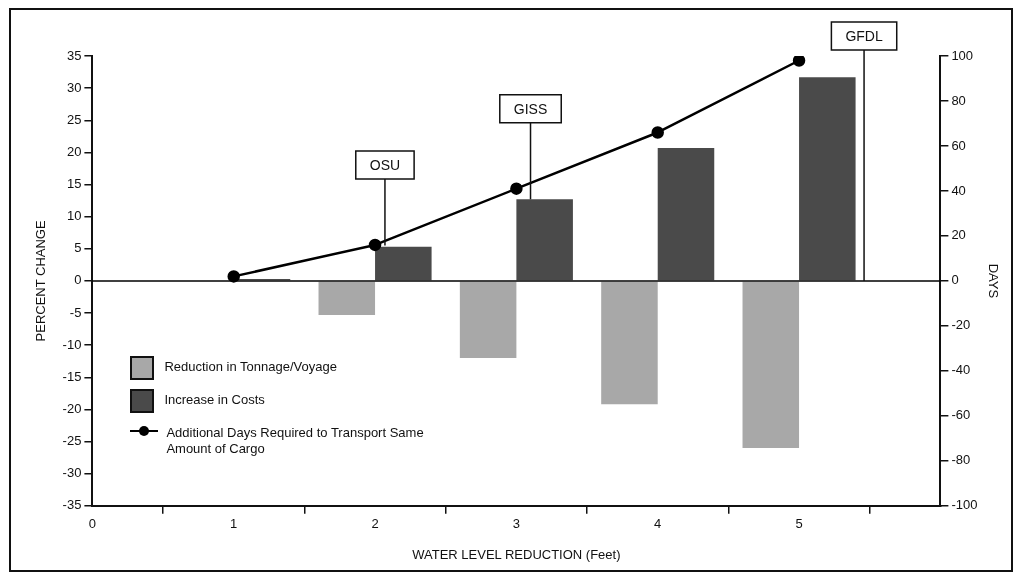 The height and width of the screenshot is (585, 1026). Describe the element at coordinates (958, 190) in the screenshot. I see `y2-tick-label: 40` at that location.